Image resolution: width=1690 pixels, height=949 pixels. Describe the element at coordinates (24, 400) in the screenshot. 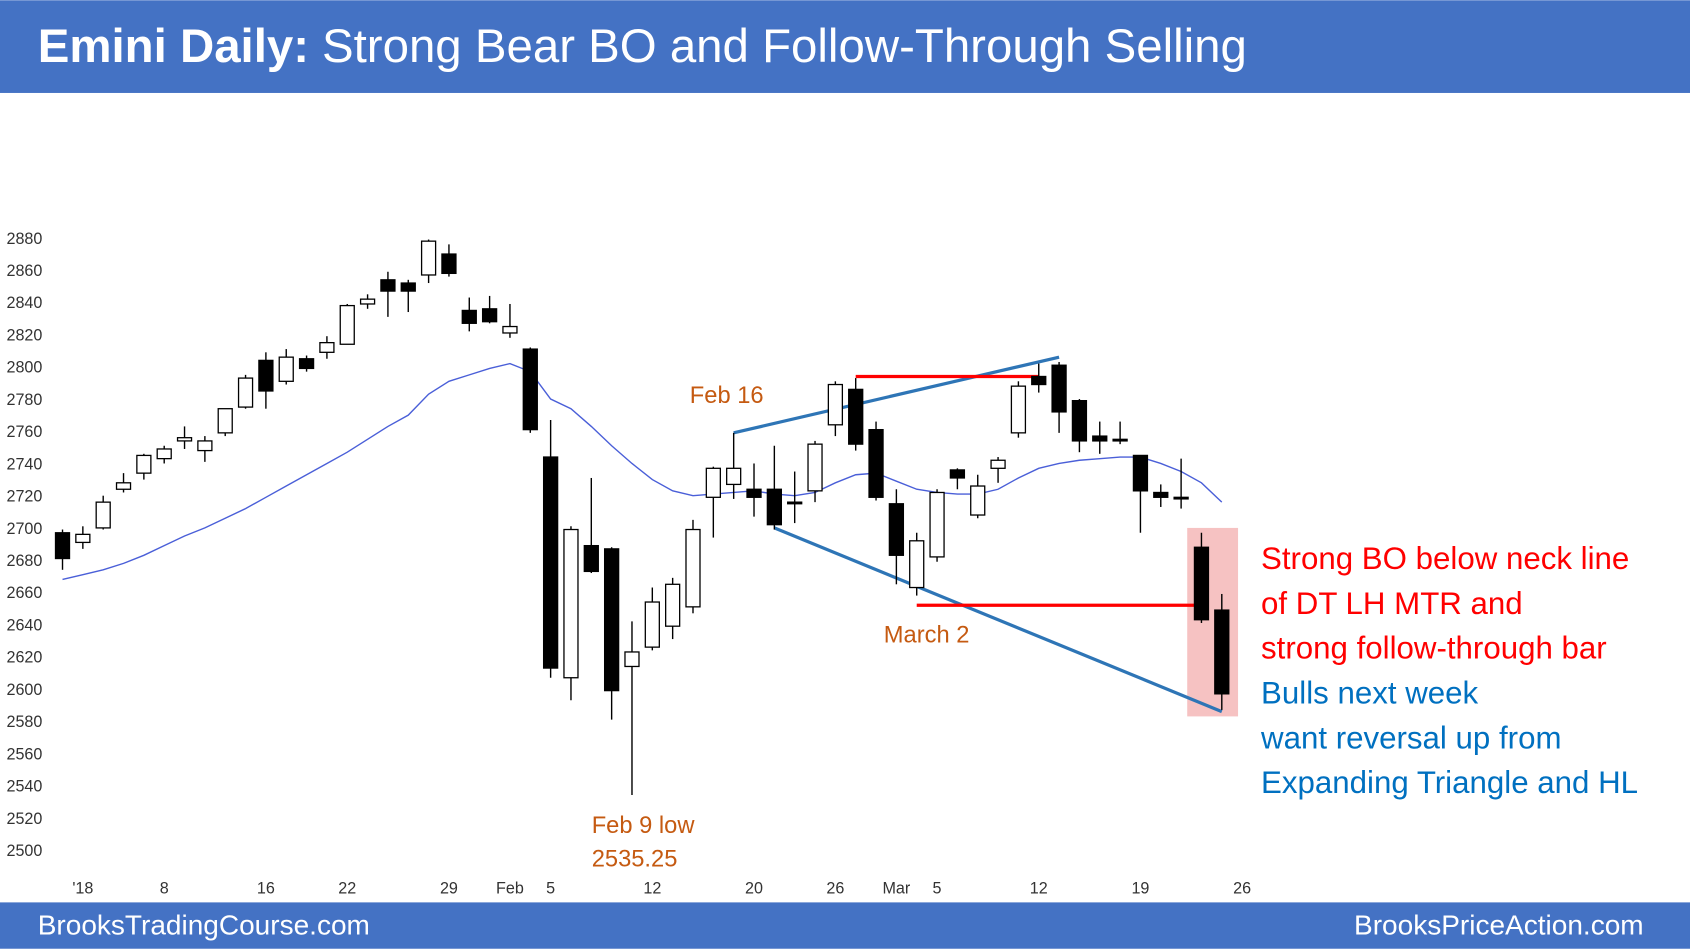

I see `y-tick-label: 2780` at that location.